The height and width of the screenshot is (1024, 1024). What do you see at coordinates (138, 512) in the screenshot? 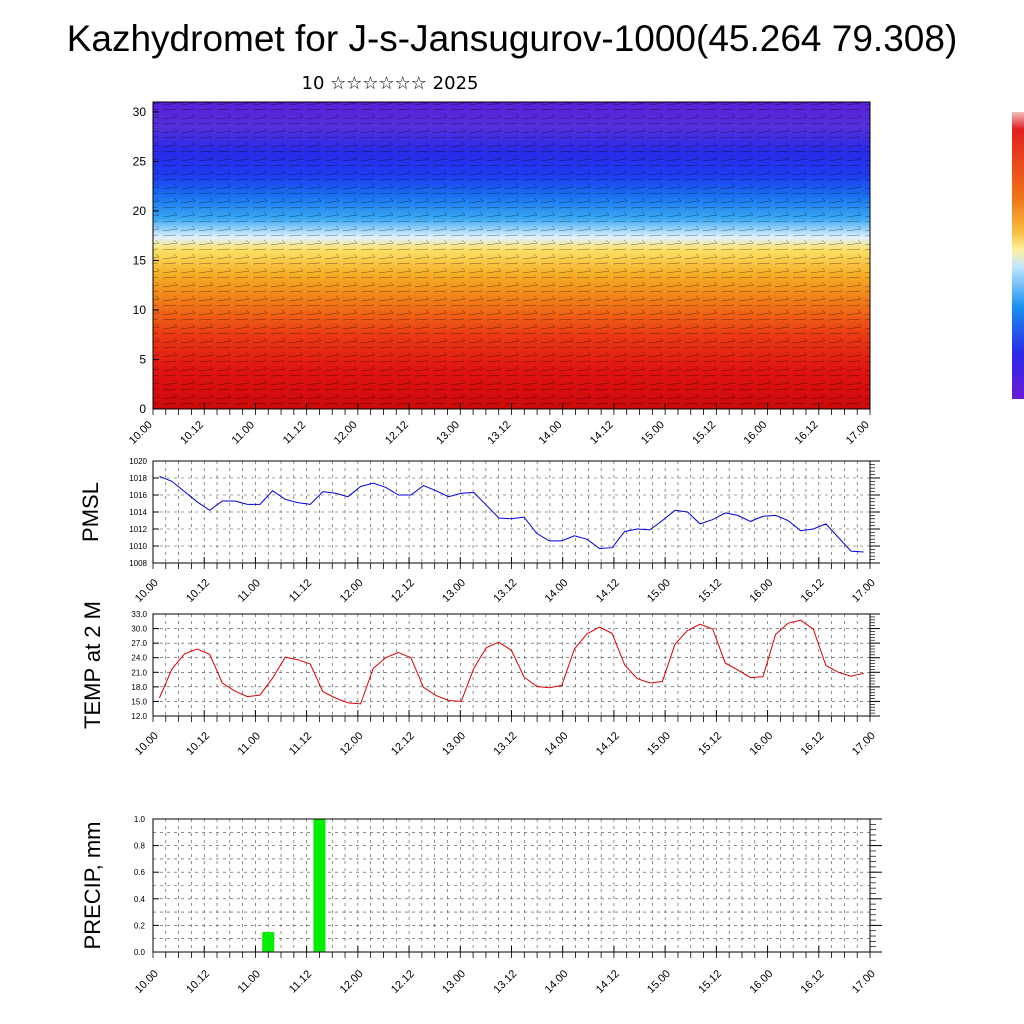
I see `y-tick-label: 1014` at bounding box center [138, 512].